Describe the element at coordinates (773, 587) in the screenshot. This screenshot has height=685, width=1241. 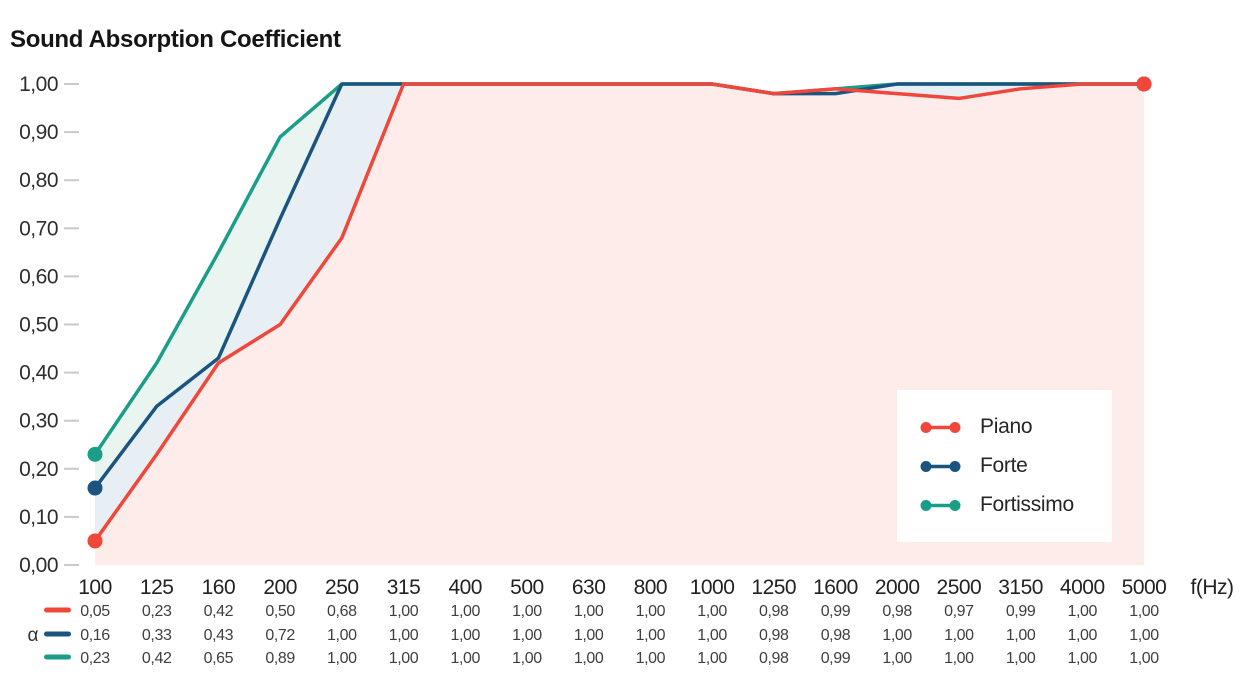
I see `x-tick-label: 1250` at that location.